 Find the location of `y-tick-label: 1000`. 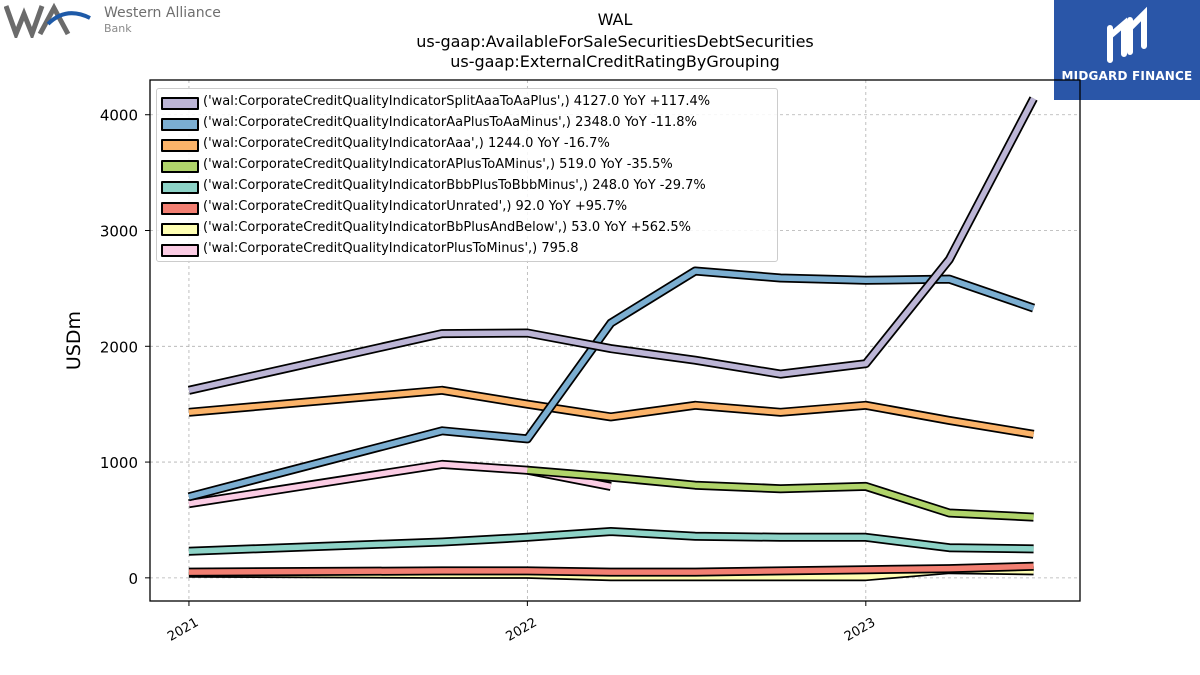

y-tick-label: 1000 is located at coordinates (119, 463).